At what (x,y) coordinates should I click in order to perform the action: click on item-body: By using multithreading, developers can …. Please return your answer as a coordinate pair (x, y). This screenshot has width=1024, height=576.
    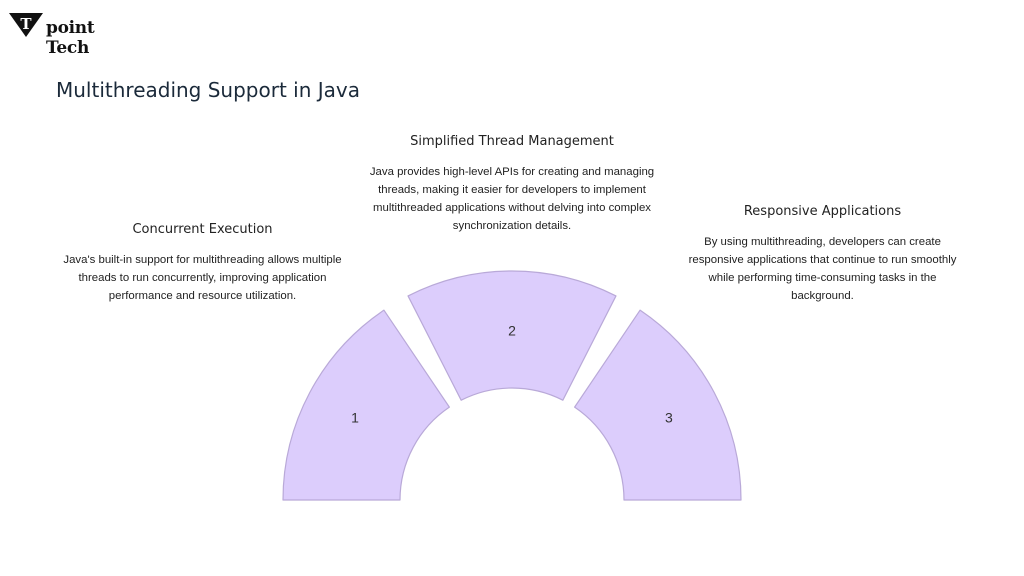
    Looking at the image, I should click on (822, 269).